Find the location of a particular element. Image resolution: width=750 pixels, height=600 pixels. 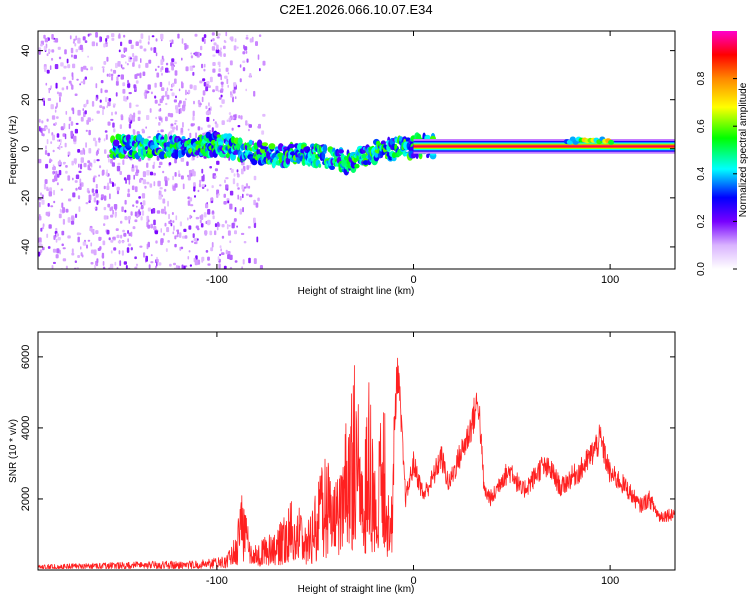

colorbar-ticks: 0.0 0.2 0.4 0.6 0.8 is located at coordinates (716, 173).